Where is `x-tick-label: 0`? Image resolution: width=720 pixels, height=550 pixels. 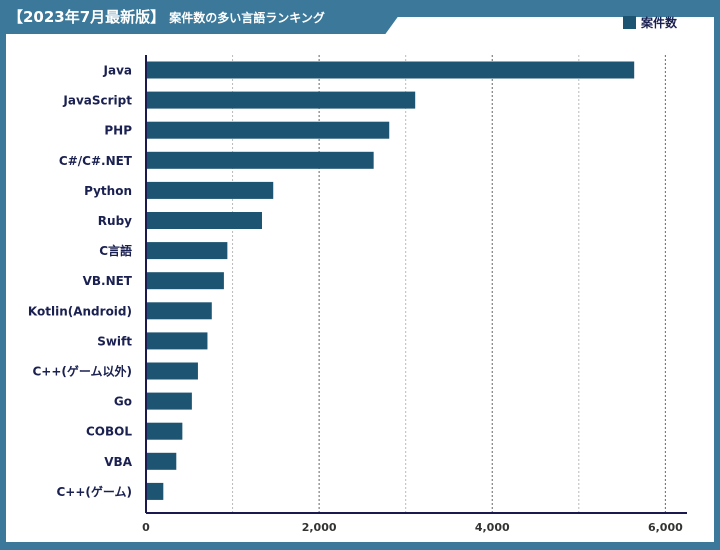 x-tick-label: 0 is located at coordinates (146, 527).